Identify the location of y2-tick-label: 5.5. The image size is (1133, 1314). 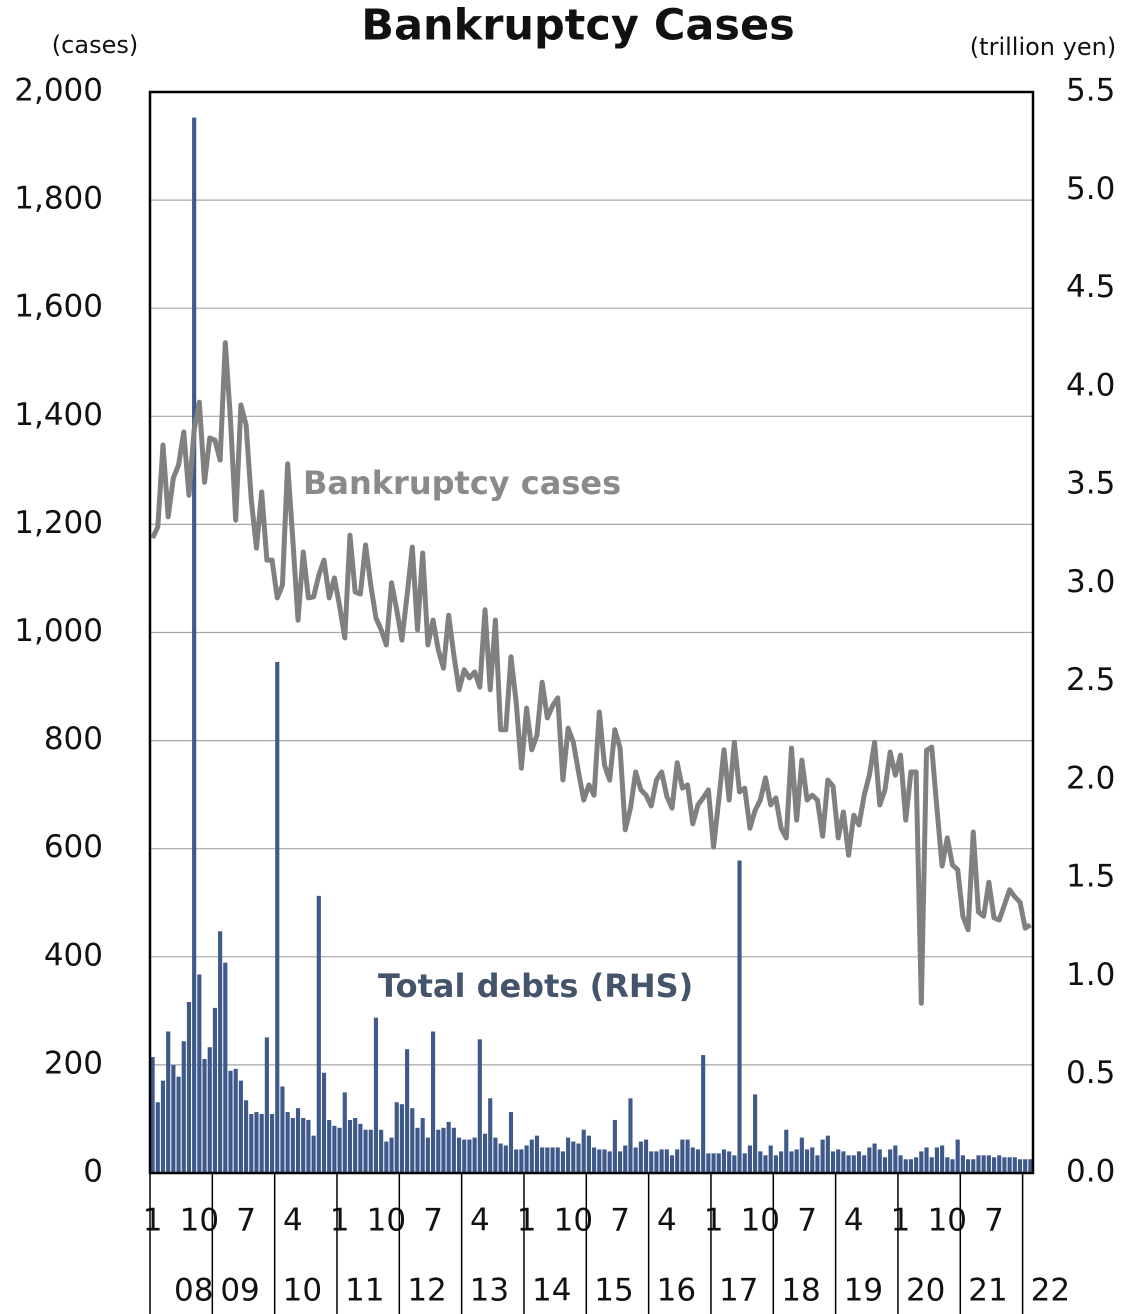
(1090, 91).